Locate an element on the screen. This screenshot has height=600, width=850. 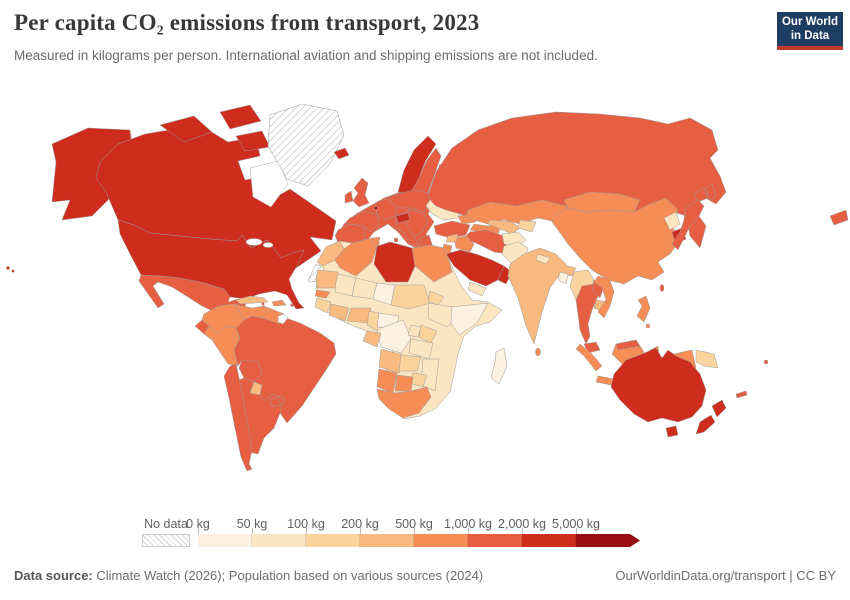
country-indonesia-sumatra is located at coordinates (589, 357).